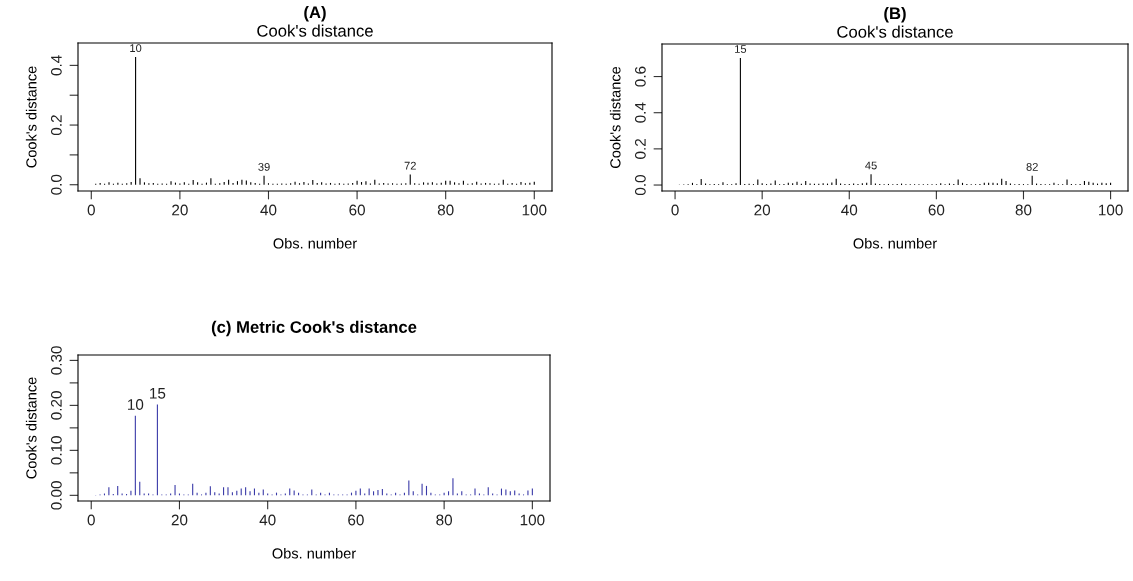 This screenshot has width=1133, height=581. I want to click on y-tick-label: 0.6, so click(640, 76).